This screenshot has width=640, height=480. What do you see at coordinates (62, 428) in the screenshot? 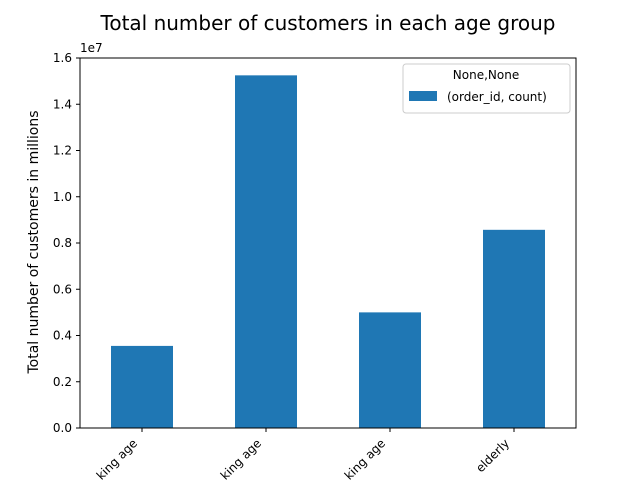
I see `y-tick-label: 0.0` at bounding box center [62, 428].